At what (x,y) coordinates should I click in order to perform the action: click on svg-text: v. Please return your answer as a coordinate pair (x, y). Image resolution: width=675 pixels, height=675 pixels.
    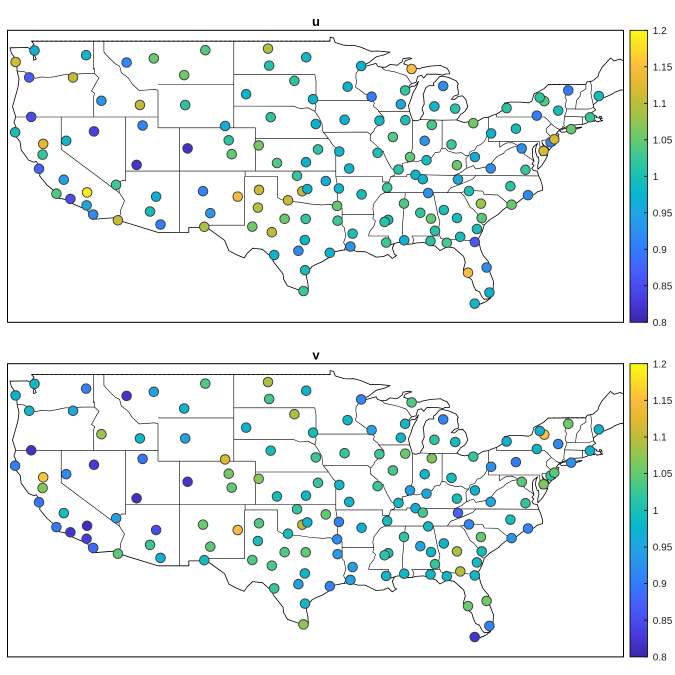
    Looking at the image, I should click on (316, 355).